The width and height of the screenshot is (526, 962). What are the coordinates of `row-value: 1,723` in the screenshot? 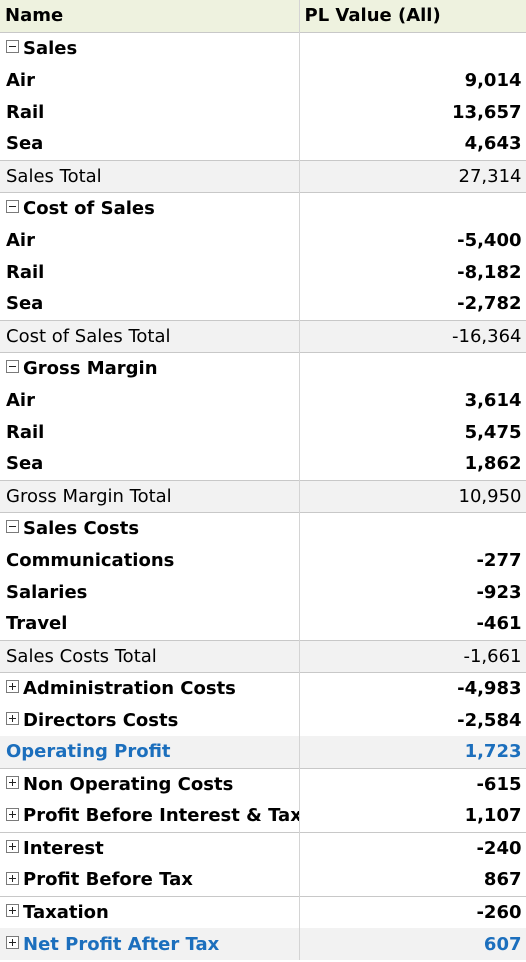 It's located at (412, 752).